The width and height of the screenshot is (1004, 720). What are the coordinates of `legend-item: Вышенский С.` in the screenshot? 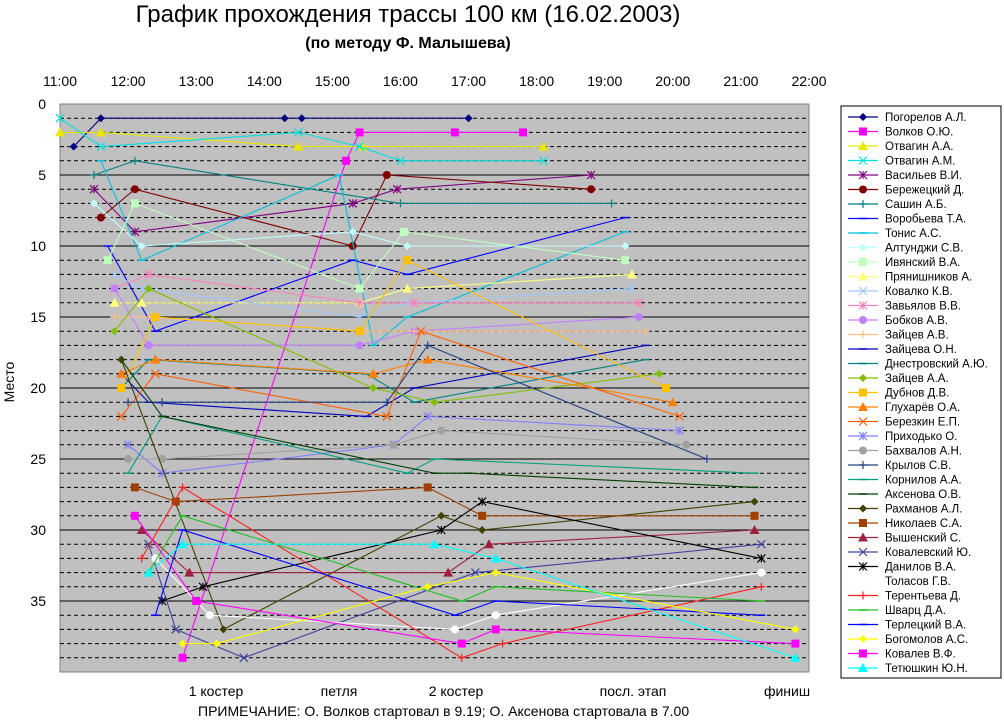 It's located at (904, 538).